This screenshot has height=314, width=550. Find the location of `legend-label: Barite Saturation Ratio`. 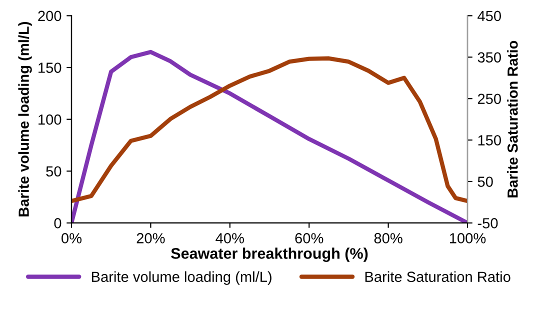

legend-label: Barite Saturation Ratio is located at coordinates (437, 276).